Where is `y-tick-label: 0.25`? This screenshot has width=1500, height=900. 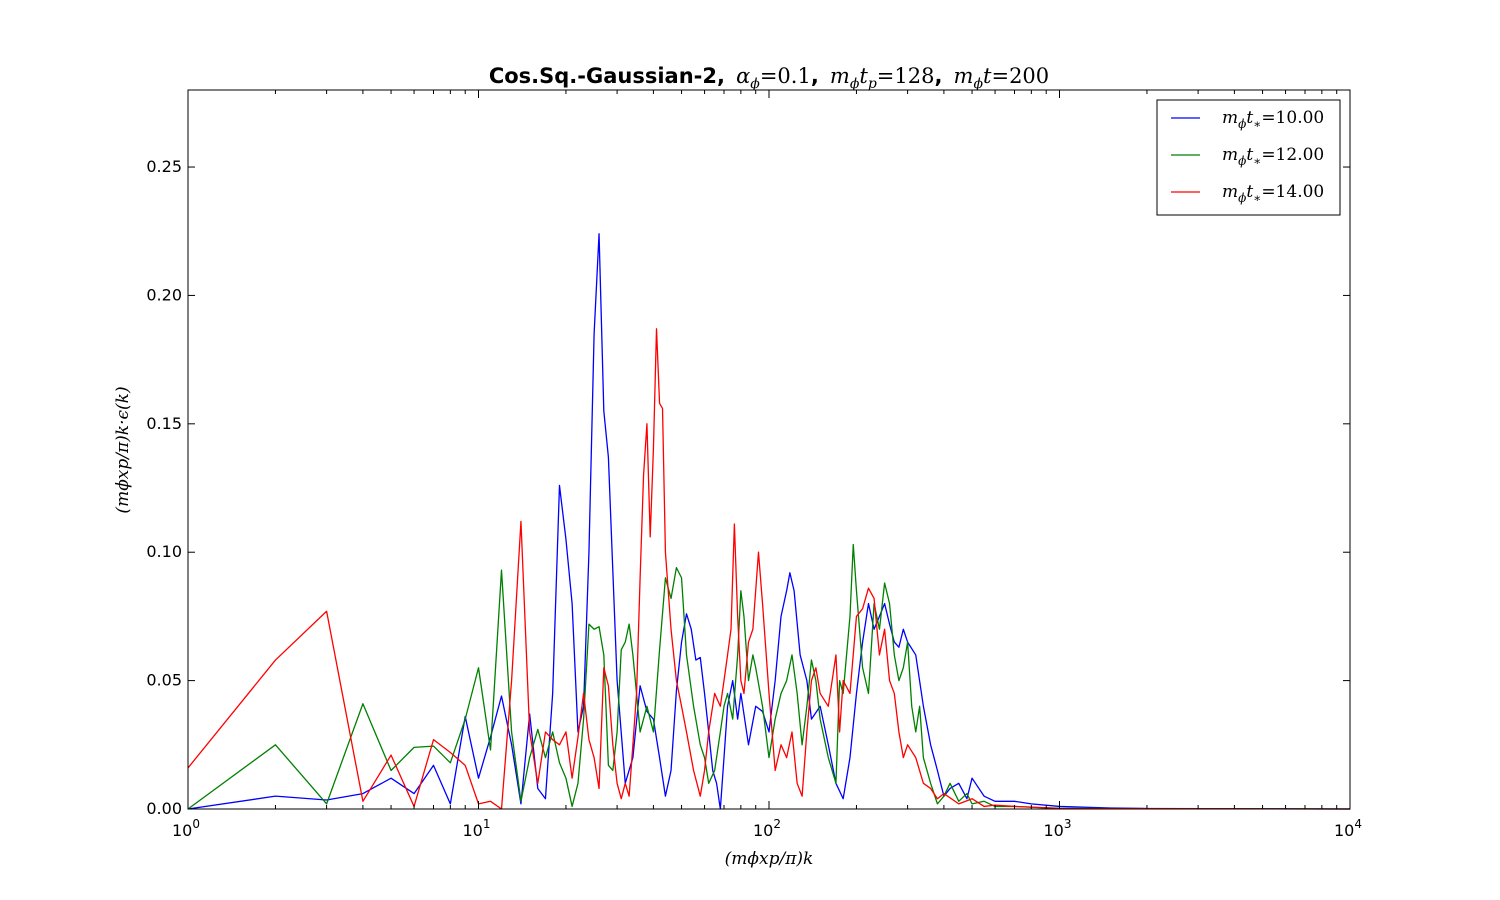
y-tick-label: 0.25 is located at coordinates (164, 166).